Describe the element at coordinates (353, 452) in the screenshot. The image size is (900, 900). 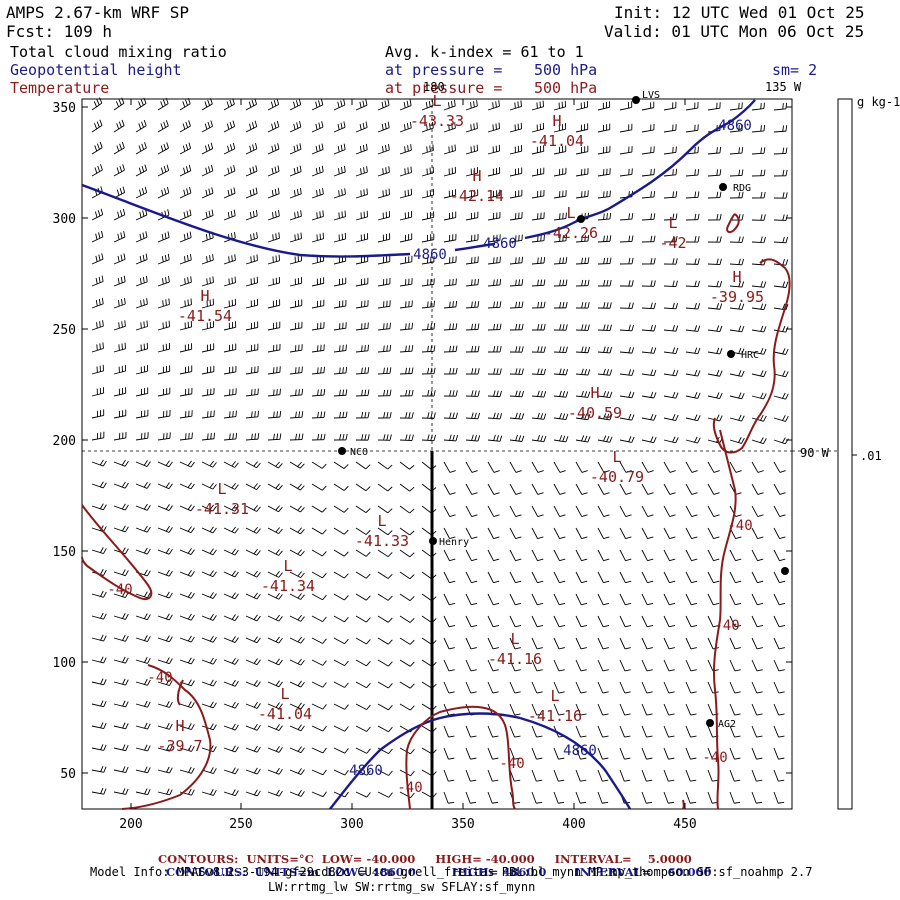
I see `station-nco: NCO` at that location.